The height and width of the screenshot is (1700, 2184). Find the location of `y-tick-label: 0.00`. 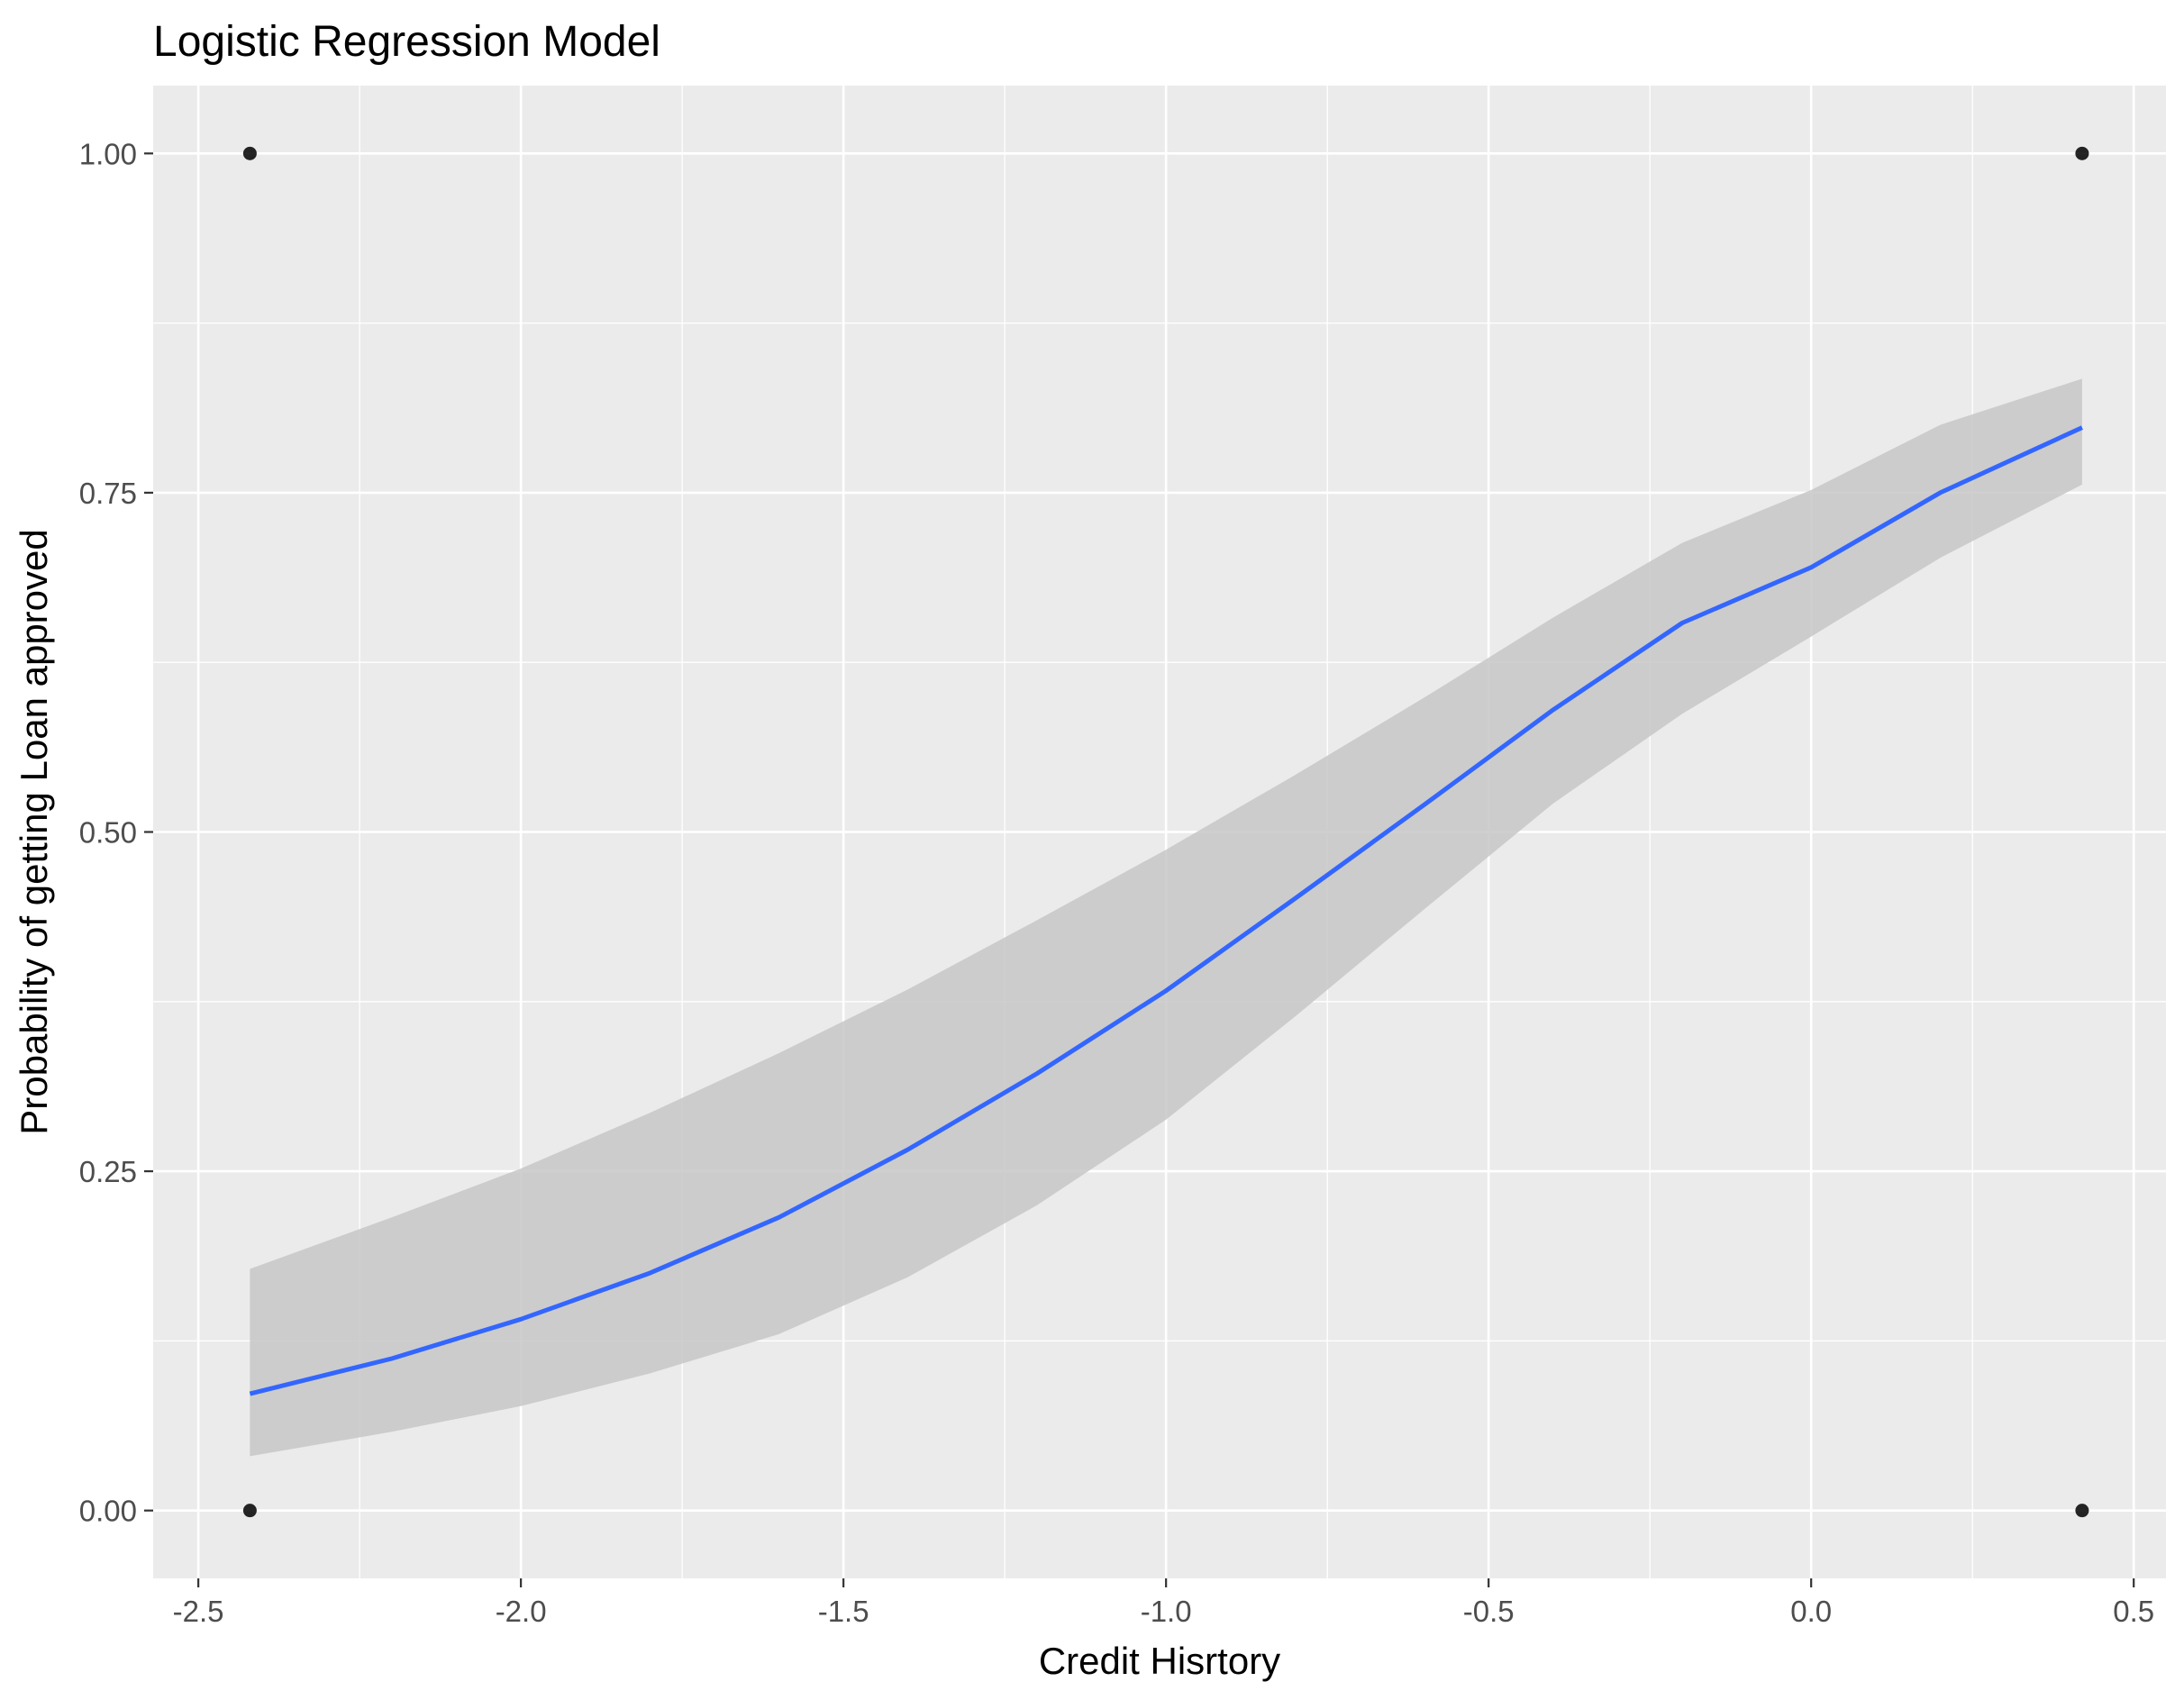

y-tick-label: 0.00 is located at coordinates (108, 1511).